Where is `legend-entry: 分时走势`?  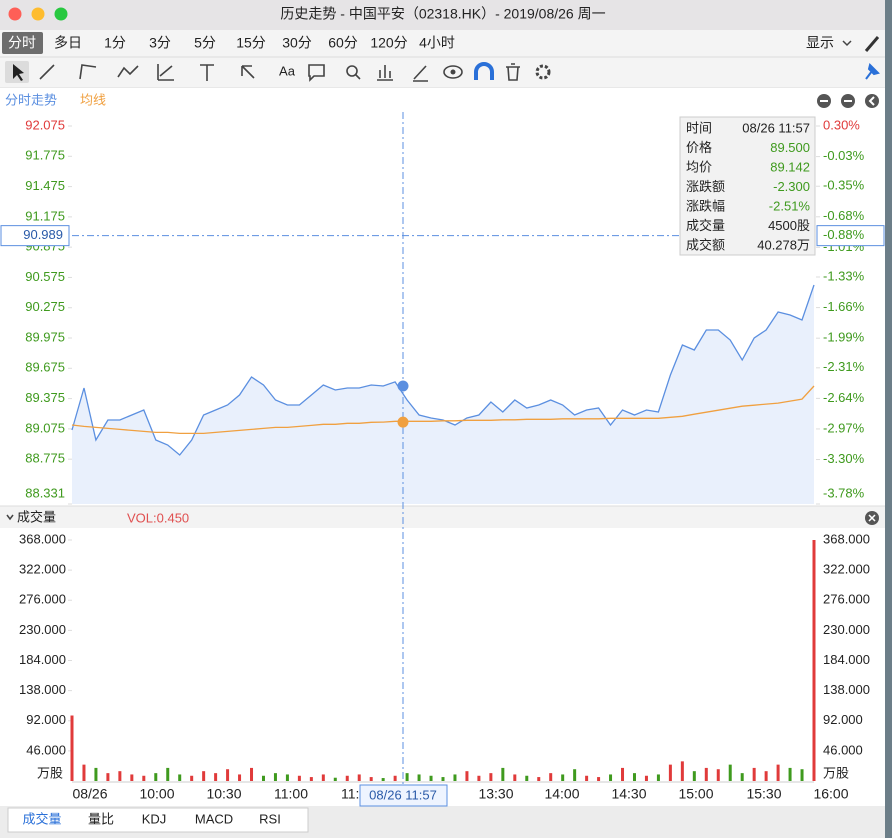 legend-entry: 分时走势 is located at coordinates (31, 99).